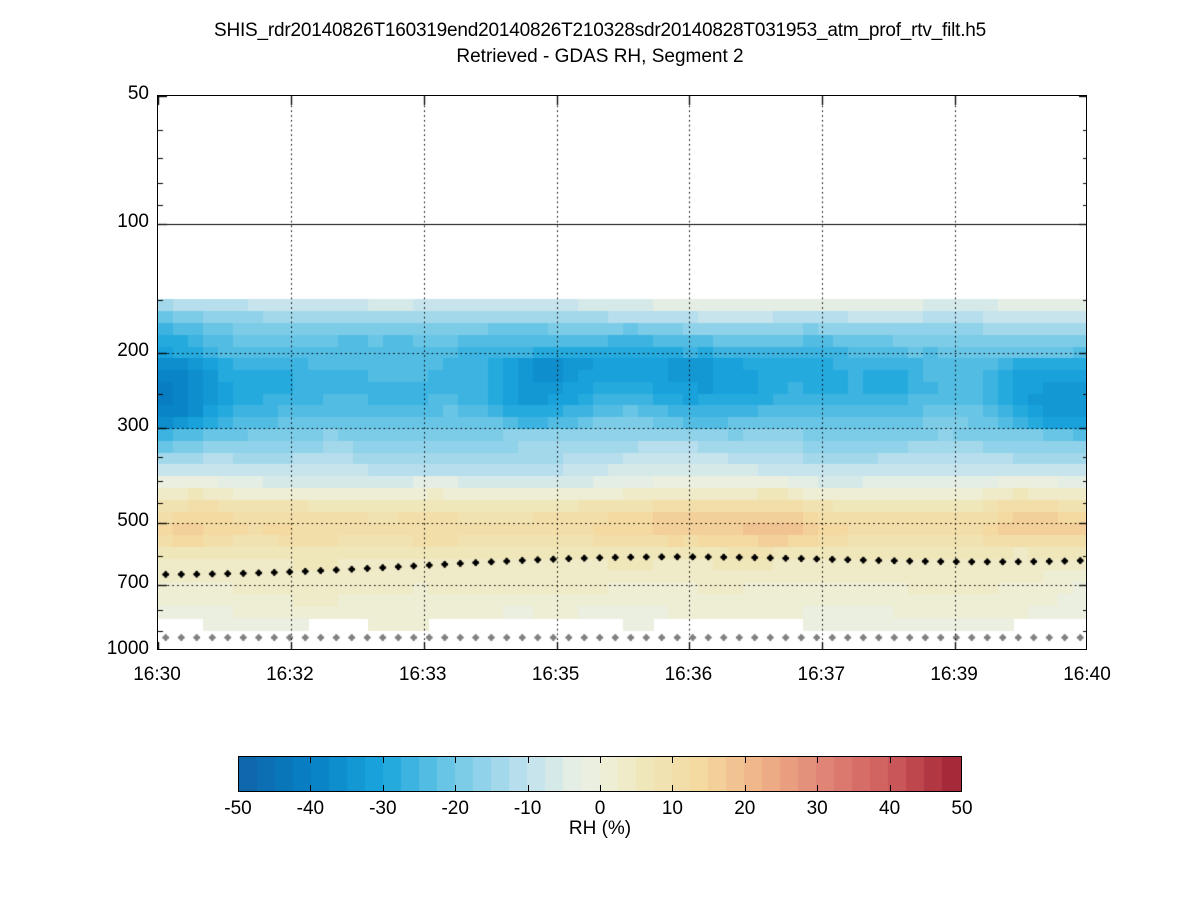 The width and height of the screenshot is (1200, 900). Describe the element at coordinates (672, 808) in the screenshot. I see `colorbar-tick-label: 10` at that location.